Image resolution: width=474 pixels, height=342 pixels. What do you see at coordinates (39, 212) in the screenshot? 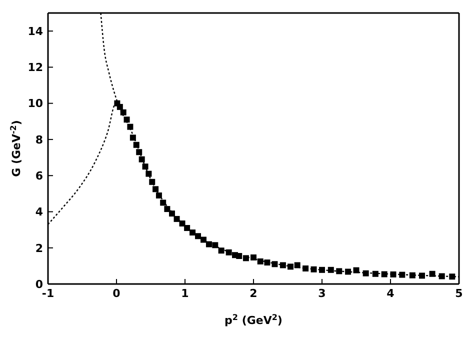
I see `y-tick-label: 4` at bounding box center [39, 212].